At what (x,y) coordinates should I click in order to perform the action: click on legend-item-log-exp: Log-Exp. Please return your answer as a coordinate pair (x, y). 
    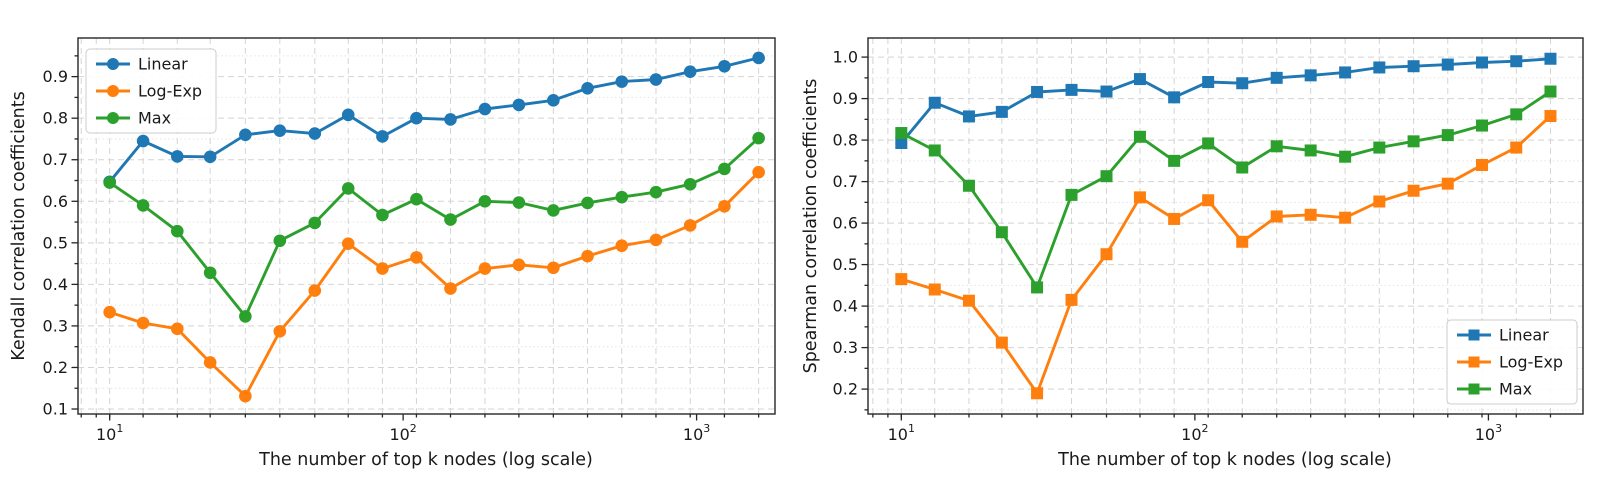
    Looking at the image, I should click on (1510, 362).